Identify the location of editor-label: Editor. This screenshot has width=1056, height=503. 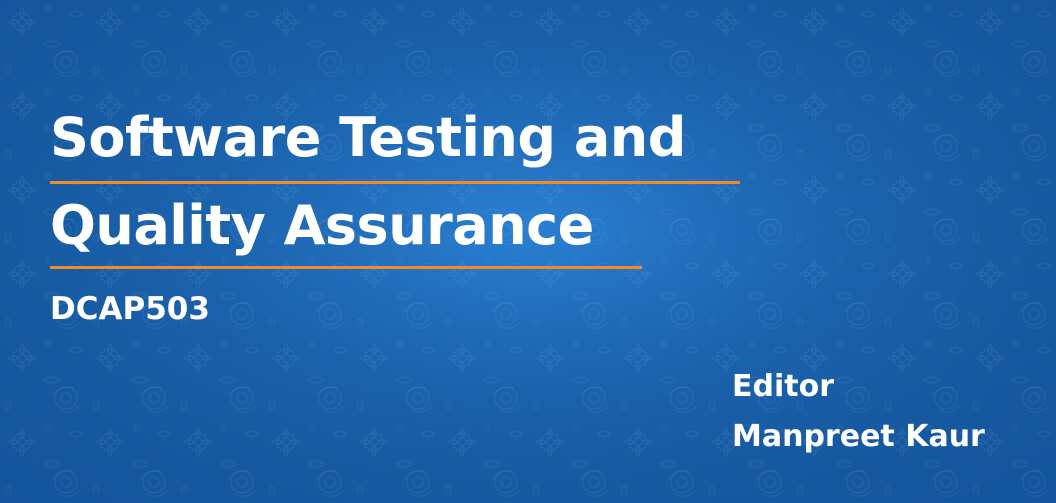
(783, 386).